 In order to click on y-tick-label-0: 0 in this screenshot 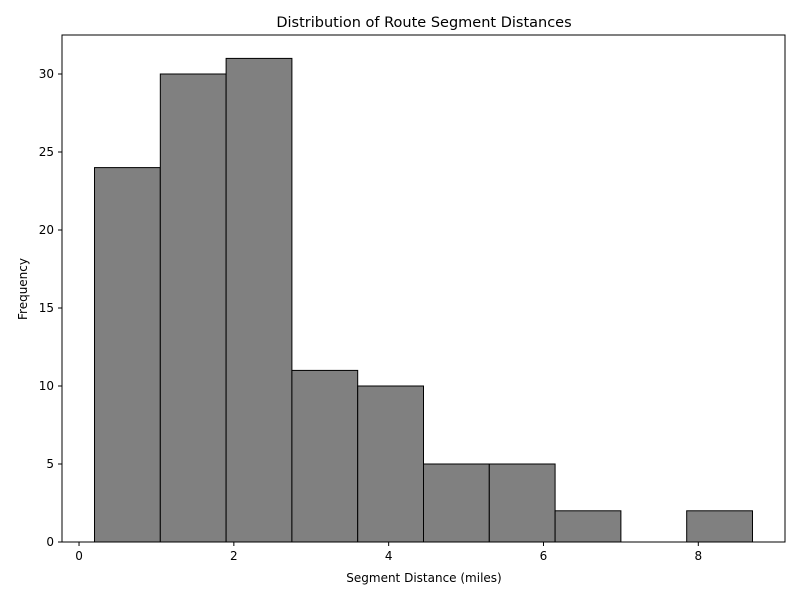, I will do `click(50, 542)`.